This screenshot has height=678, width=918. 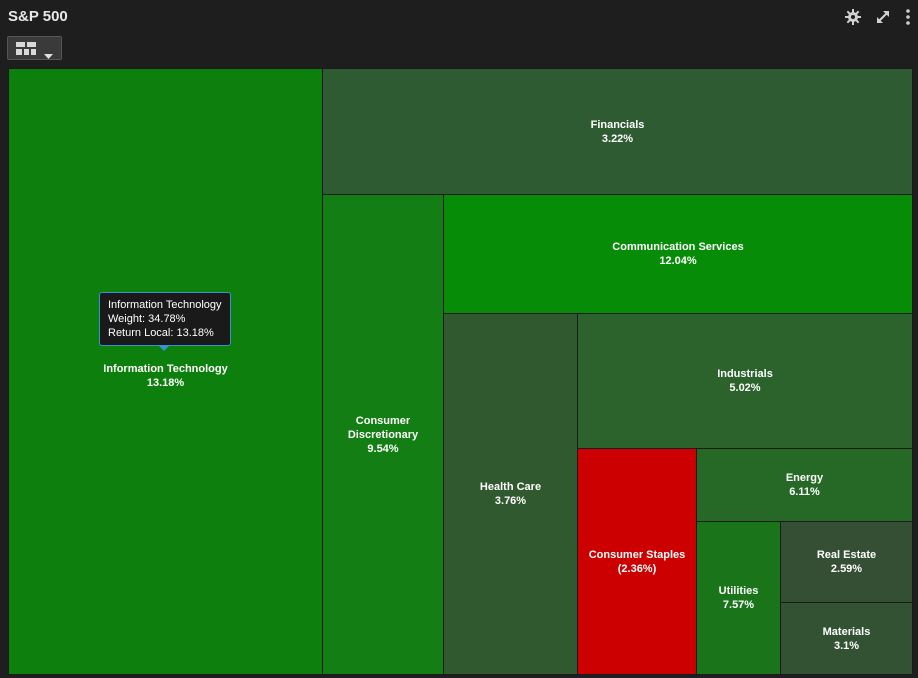 What do you see at coordinates (510, 487) in the screenshot?
I see `tile-sector-name: Health Care` at bounding box center [510, 487].